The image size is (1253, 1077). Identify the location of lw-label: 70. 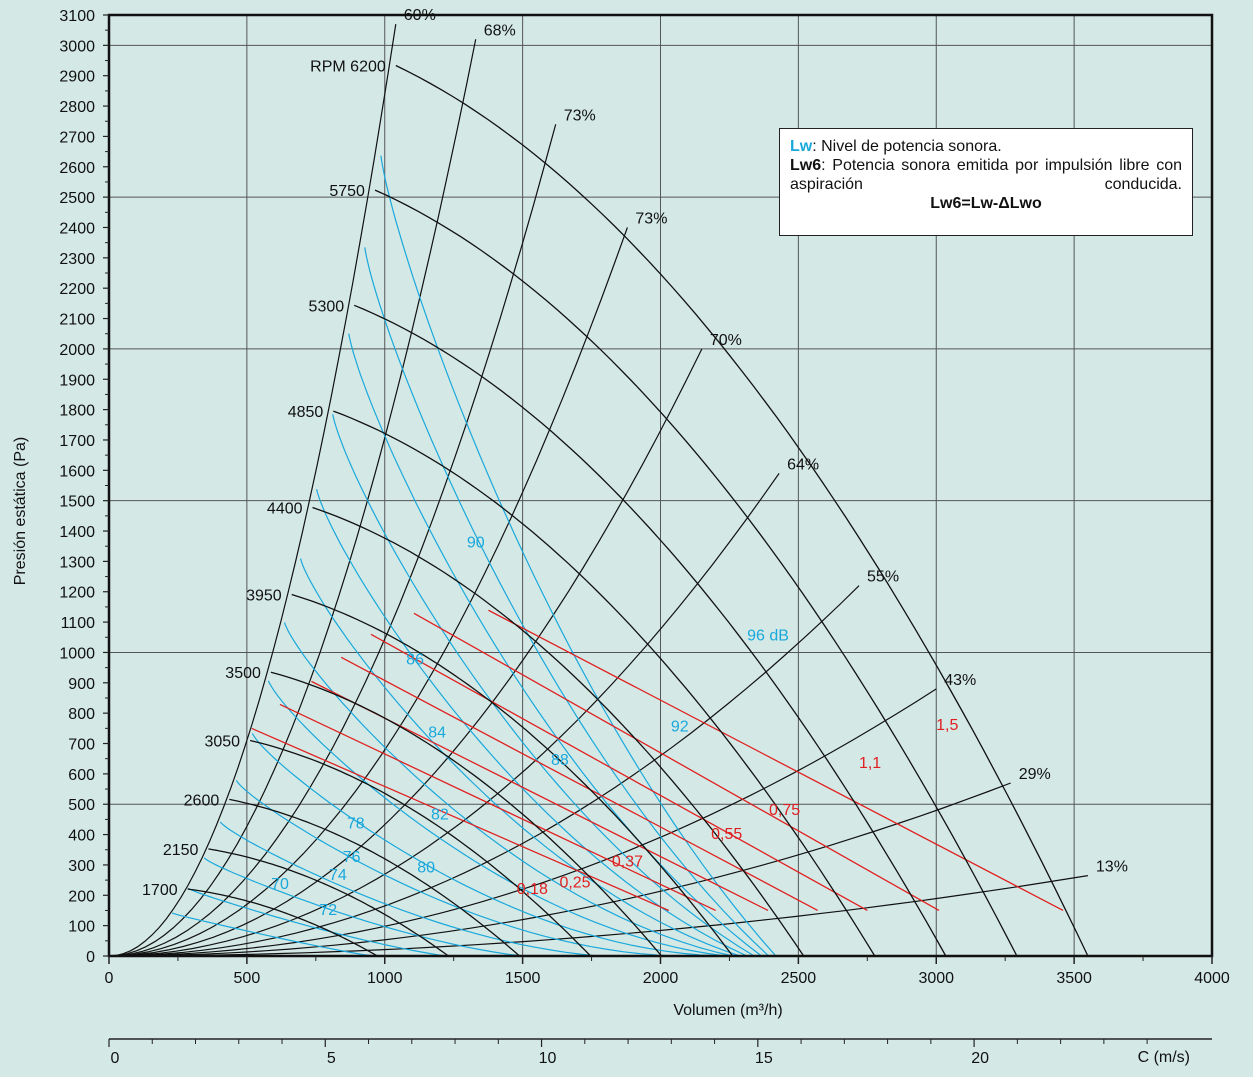
(280, 884).